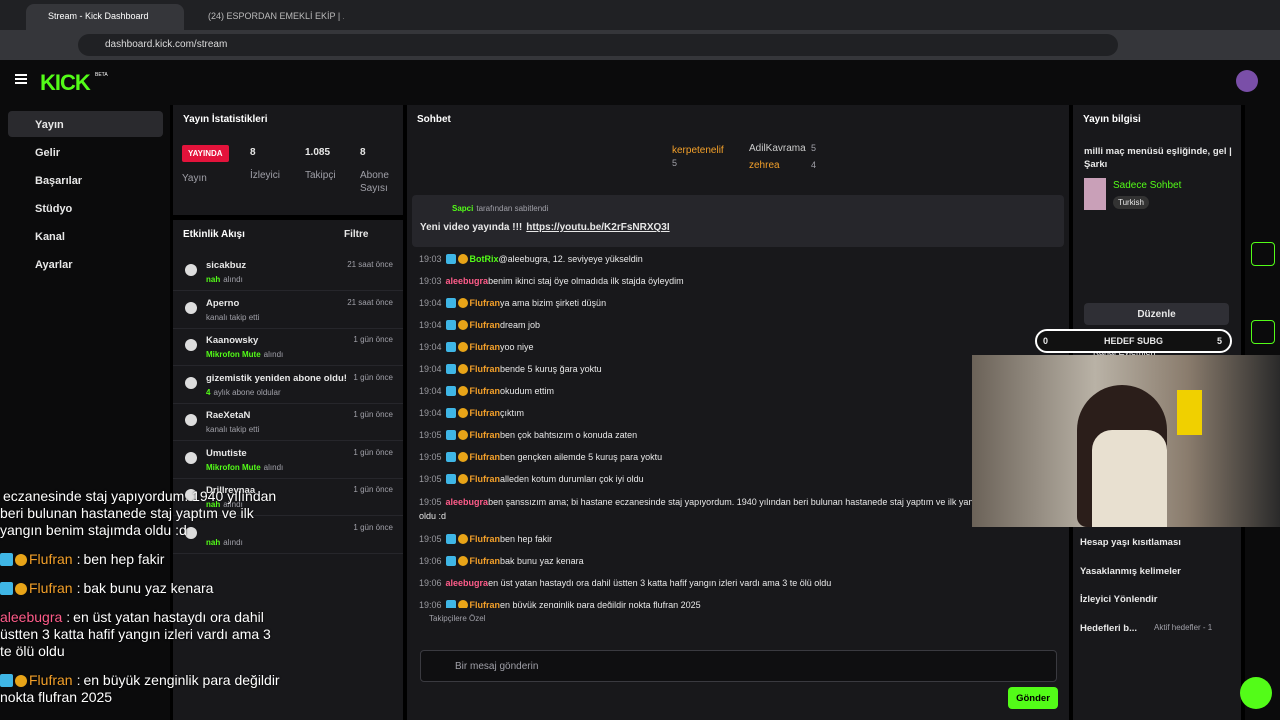  Describe the element at coordinates (356, 234) in the screenshot. I see `filter-button: Filtre` at that location.